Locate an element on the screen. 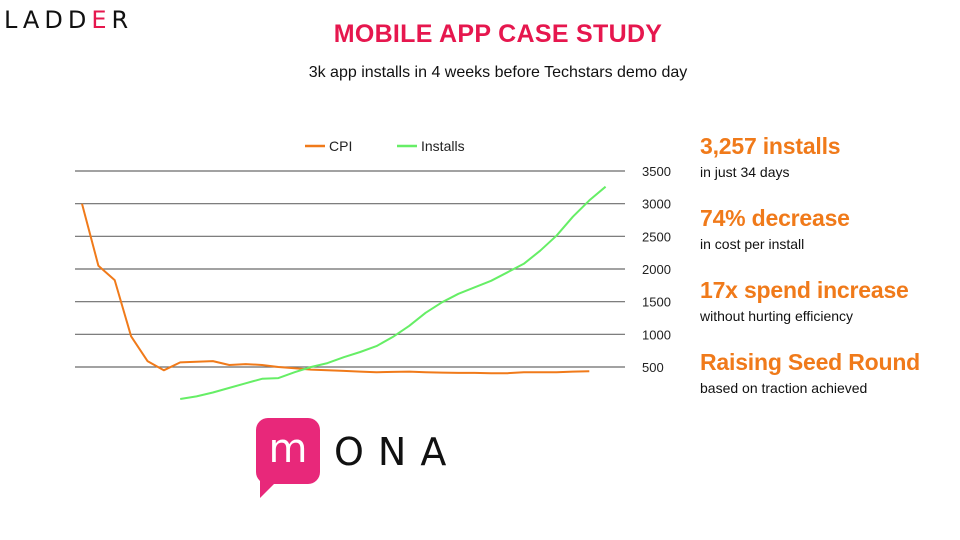  chart-legend: CPI Installs is located at coordinates (385, 146).